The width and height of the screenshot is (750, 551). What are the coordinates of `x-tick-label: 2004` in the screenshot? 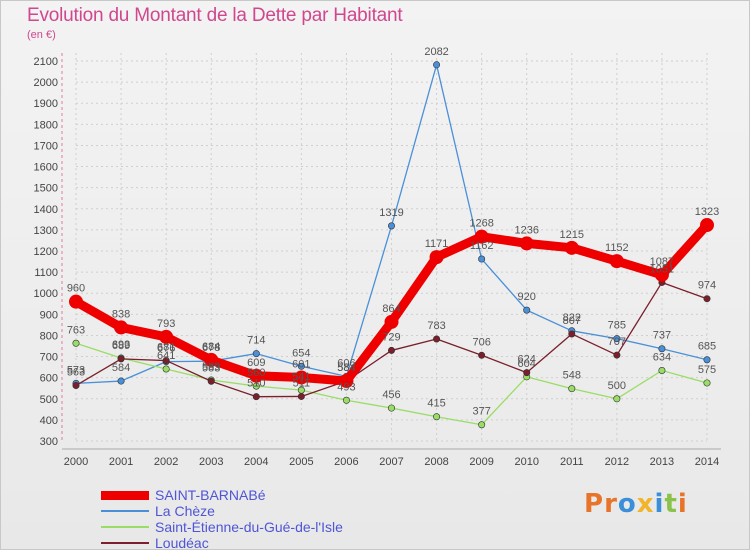 It's located at (256, 462).